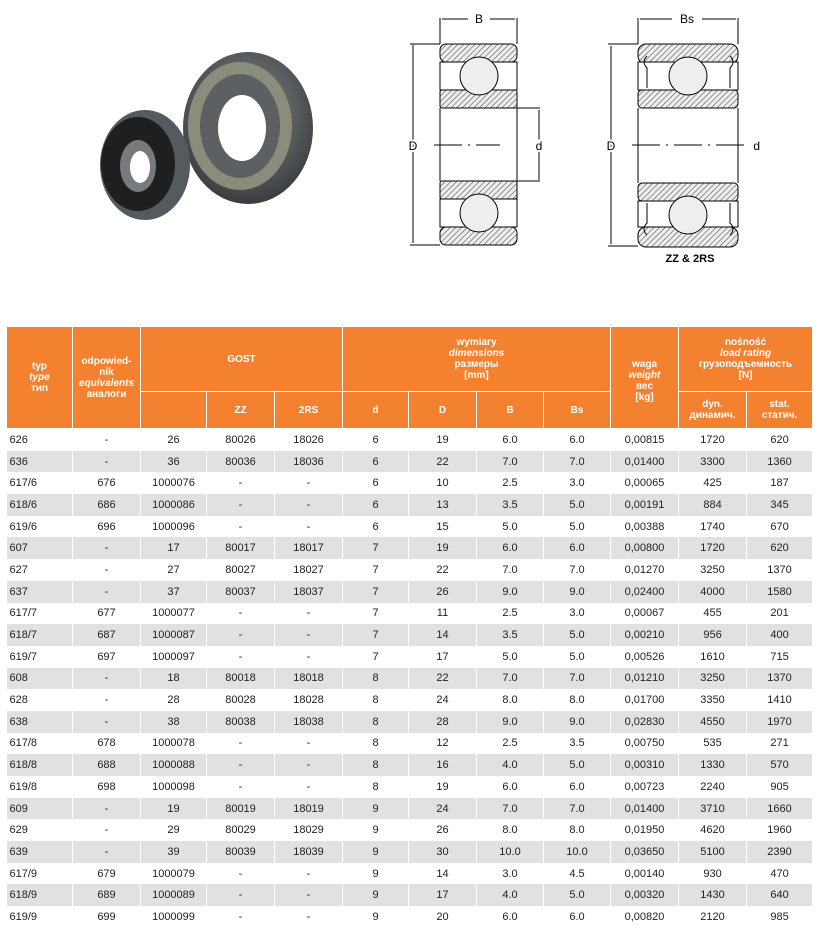 This screenshot has height=931, width=820. Describe the element at coordinates (173, 570) in the screenshot. I see `table-cell: 27` at that location.